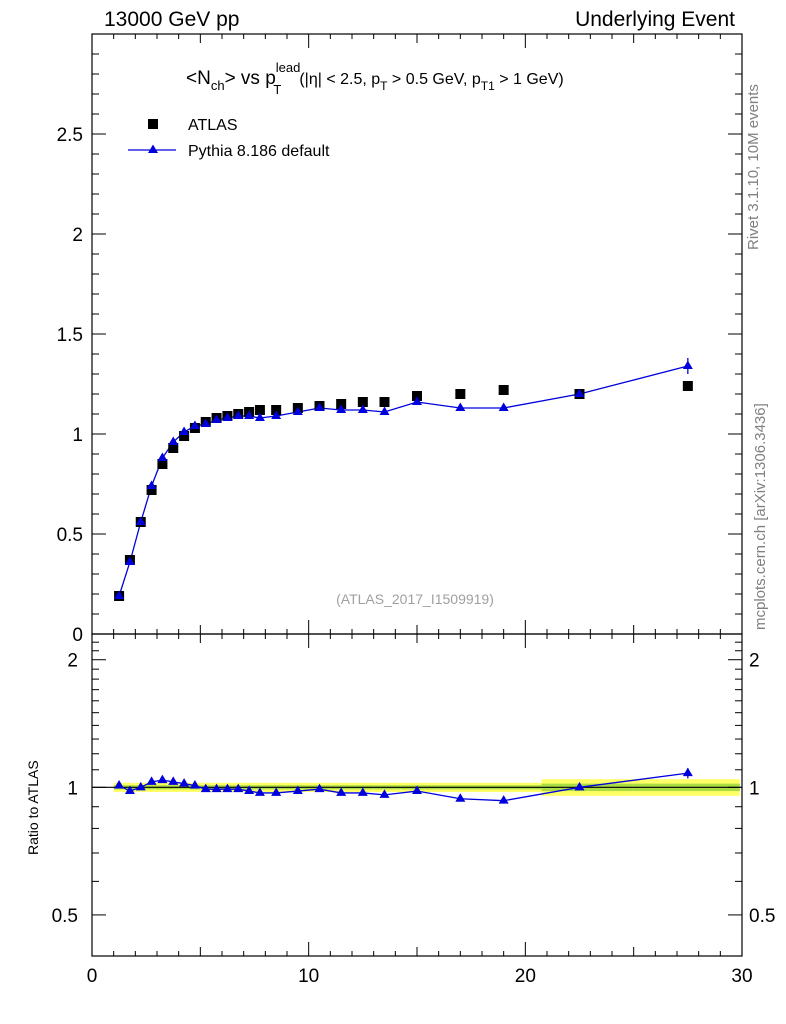  What do you see at coordinates (77, 435) in the screenshot?
I see `y-tick-label: 1` at bounding box center [77, 435].